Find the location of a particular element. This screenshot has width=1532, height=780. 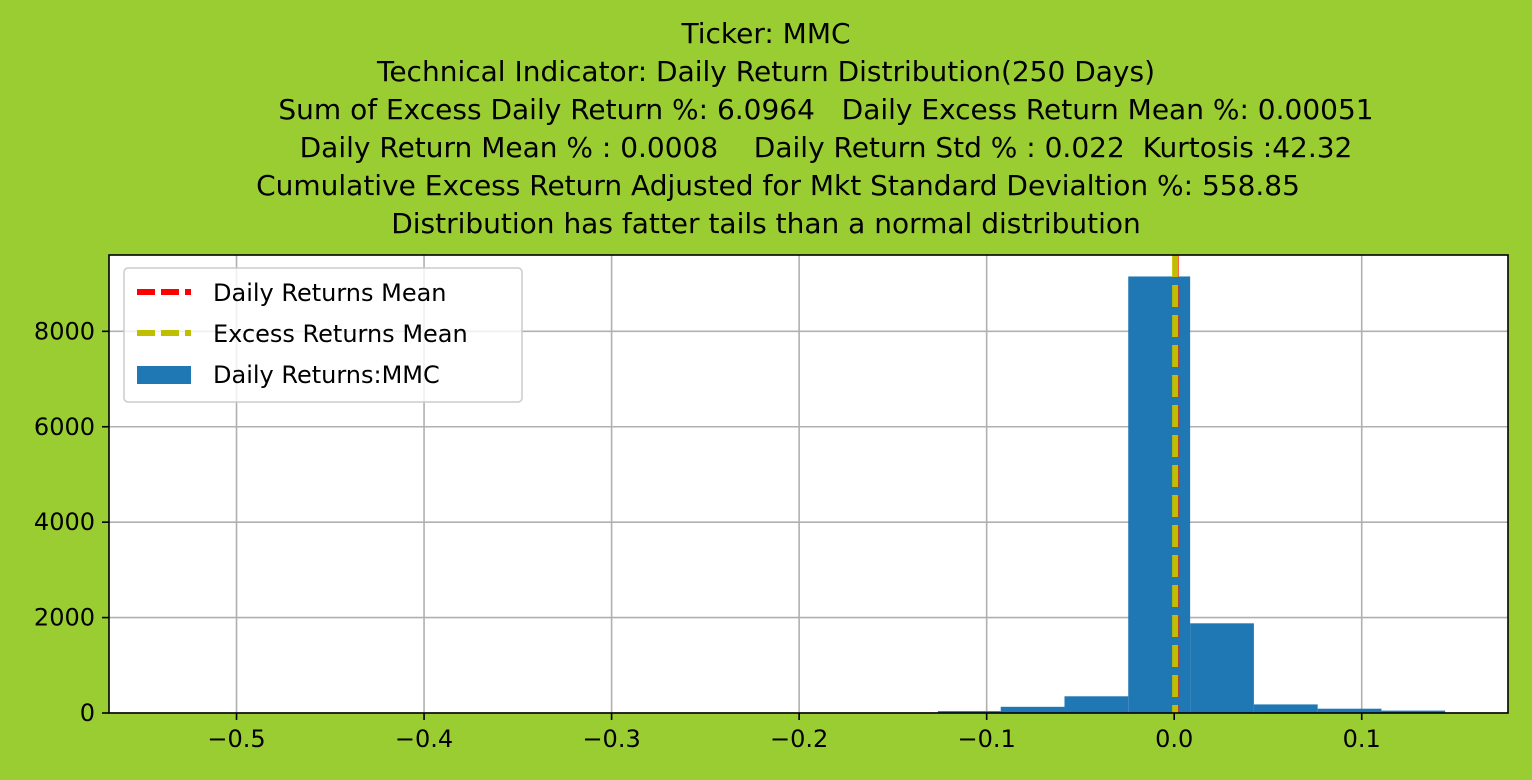

y-tick-label: 2000 is located at coordinates (64, 618).